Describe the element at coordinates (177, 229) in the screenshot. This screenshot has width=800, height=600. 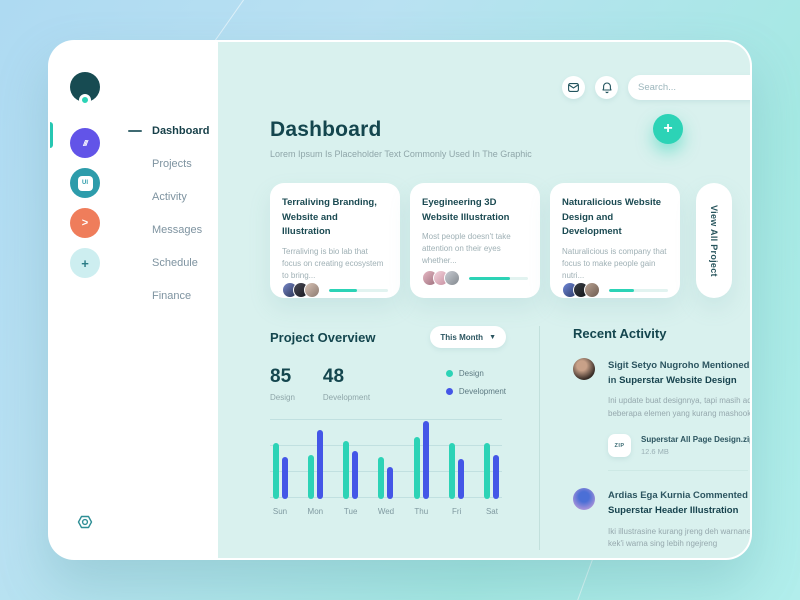
I see `nav-label: Messages` at that location.